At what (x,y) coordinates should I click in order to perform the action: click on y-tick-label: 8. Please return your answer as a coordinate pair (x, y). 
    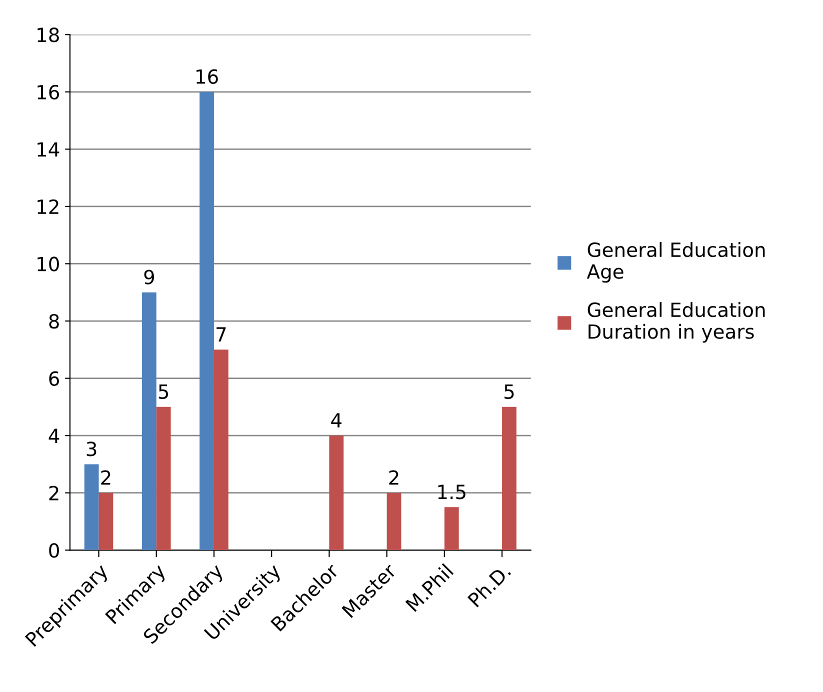
    Looking at the image, I should click on (54, 321).